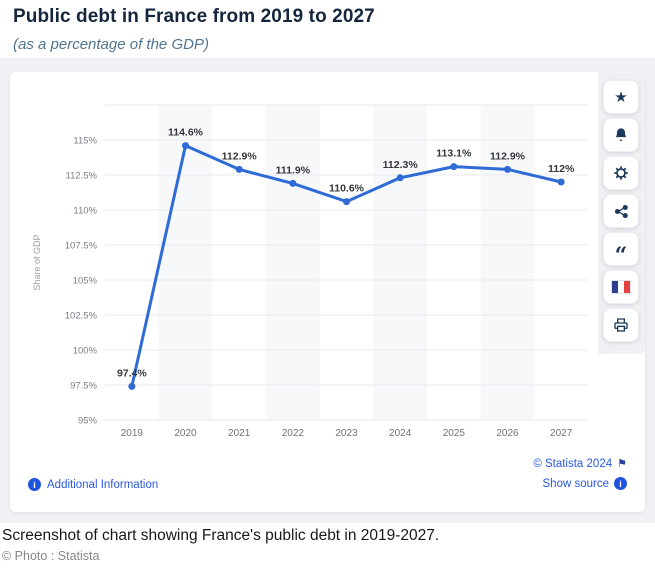 Image resolution: width=655 pixels, height=571 pixels. I want to click on favorite-button: ★, so click(621, 97).